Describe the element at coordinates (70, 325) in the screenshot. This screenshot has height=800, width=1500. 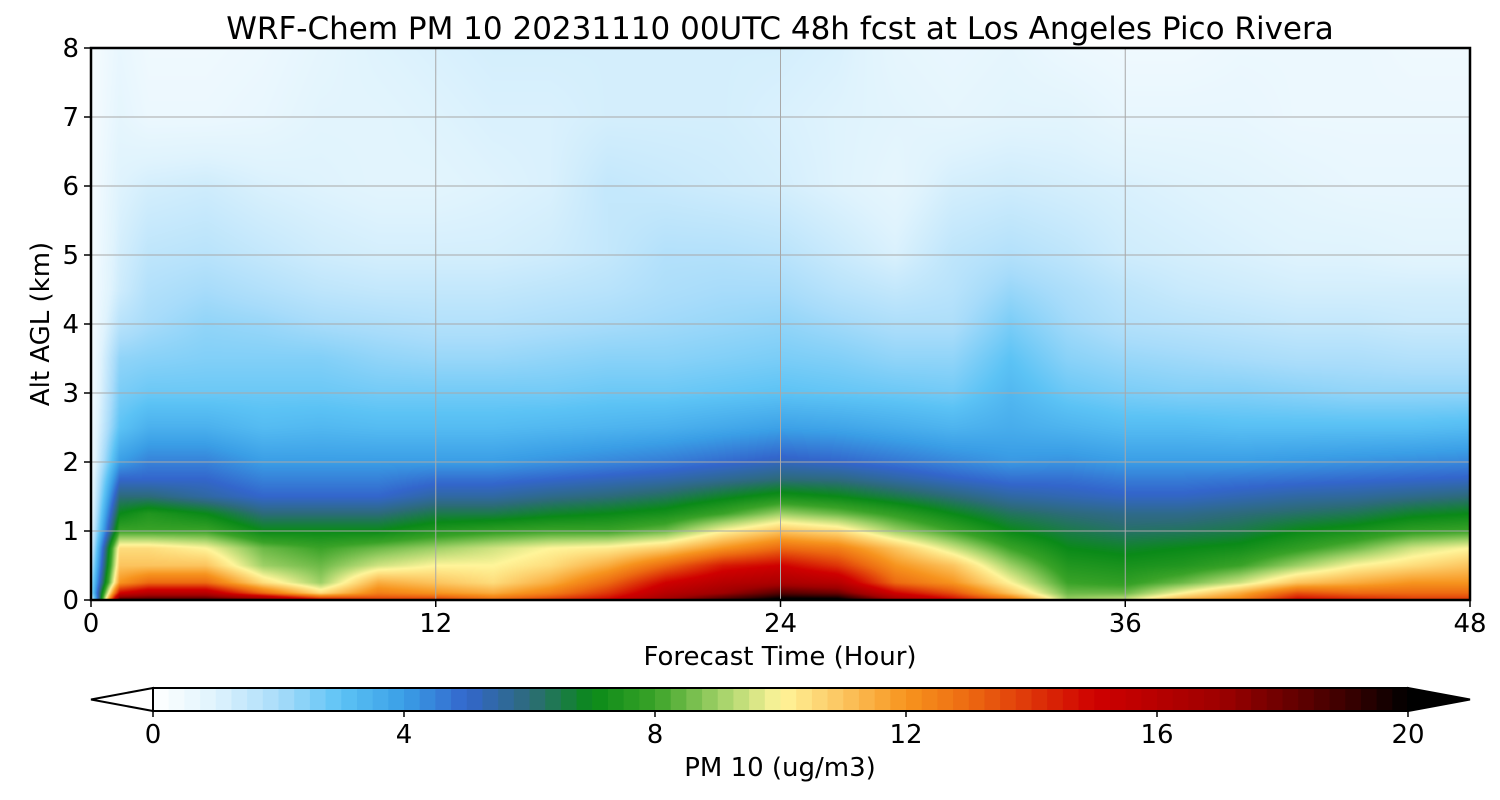
I see `y-tick-label: 4` at that location.